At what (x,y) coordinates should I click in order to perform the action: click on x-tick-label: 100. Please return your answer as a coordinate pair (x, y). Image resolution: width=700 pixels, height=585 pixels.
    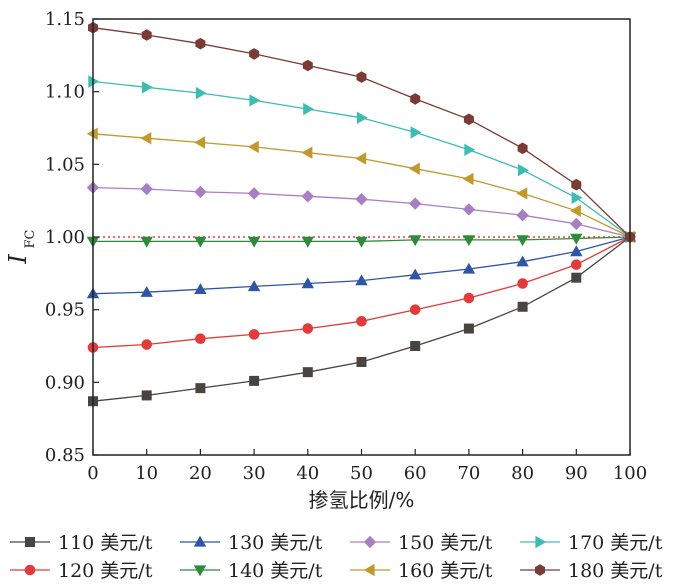
    Looking at the image, I should click on (630, 473).